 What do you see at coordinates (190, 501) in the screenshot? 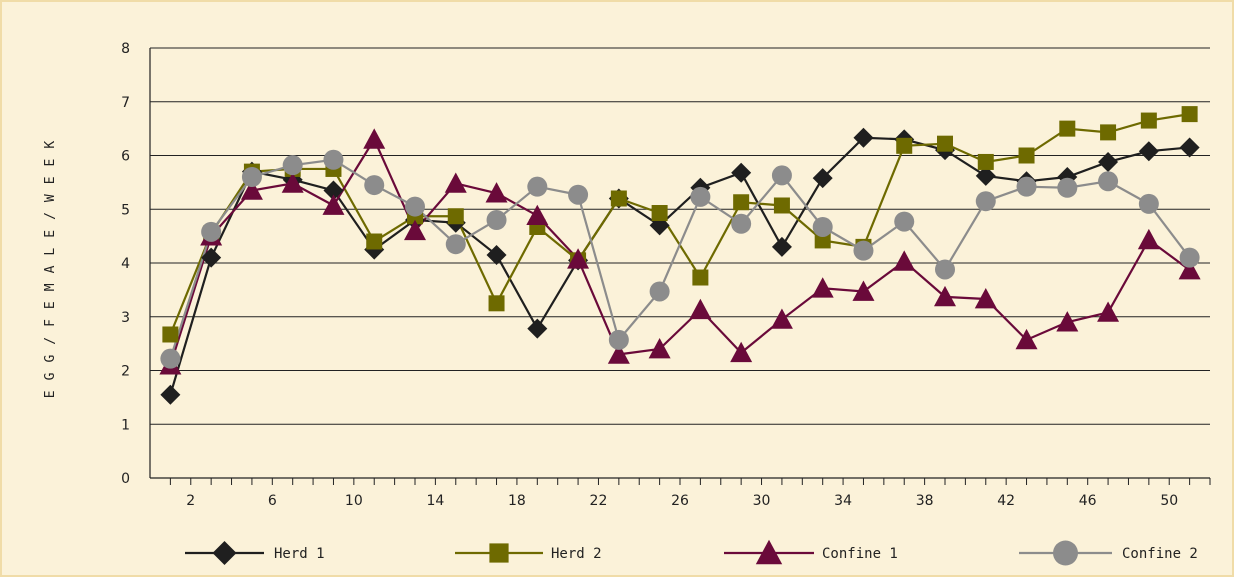
I see `x-tick-label: 2` at bounding box center [190, 501].